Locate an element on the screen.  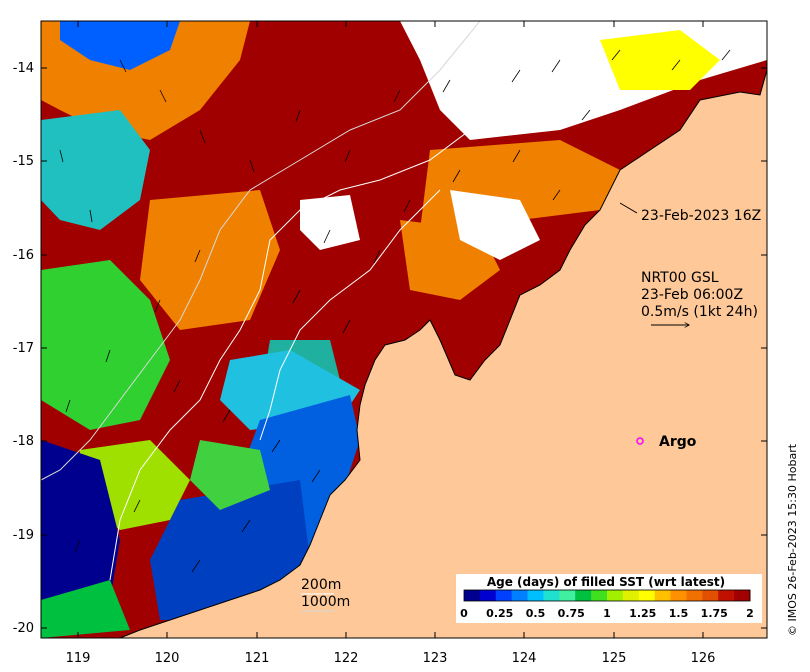
depth-legend-1000m: 1000m is located at coordinates (325, 602).